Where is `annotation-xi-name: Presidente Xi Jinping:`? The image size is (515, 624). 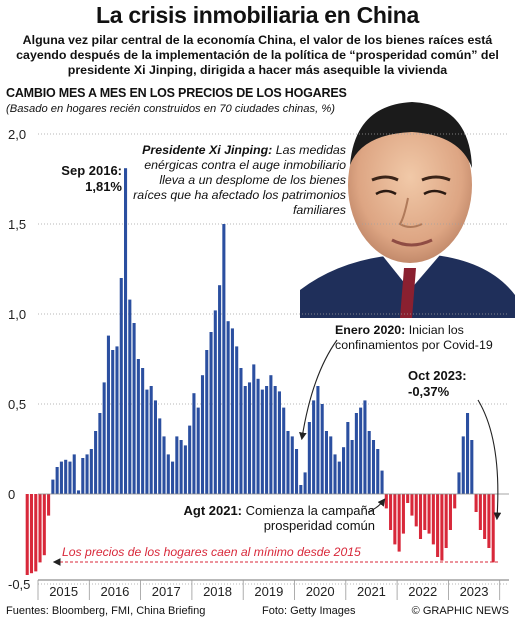 annotation-xi-name: Presidente Xi Jinping: is located at coordinates (207, 150).